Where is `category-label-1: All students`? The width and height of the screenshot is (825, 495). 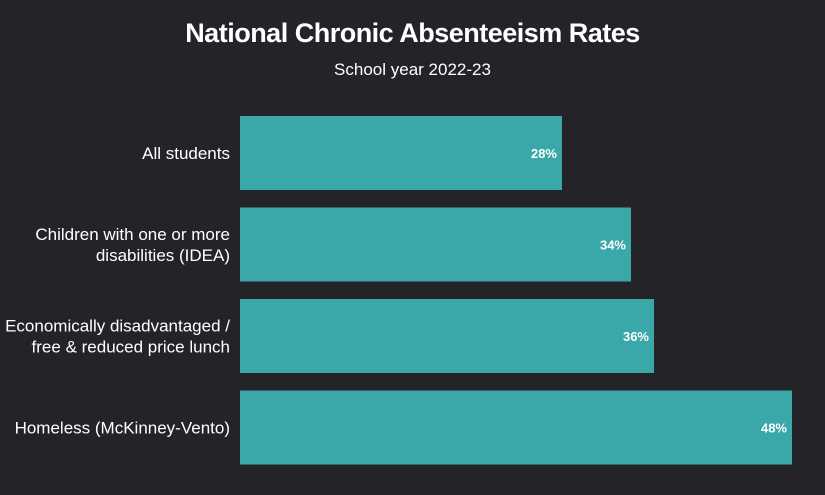
category-label-1: All students is located at coordinates (186, 153).